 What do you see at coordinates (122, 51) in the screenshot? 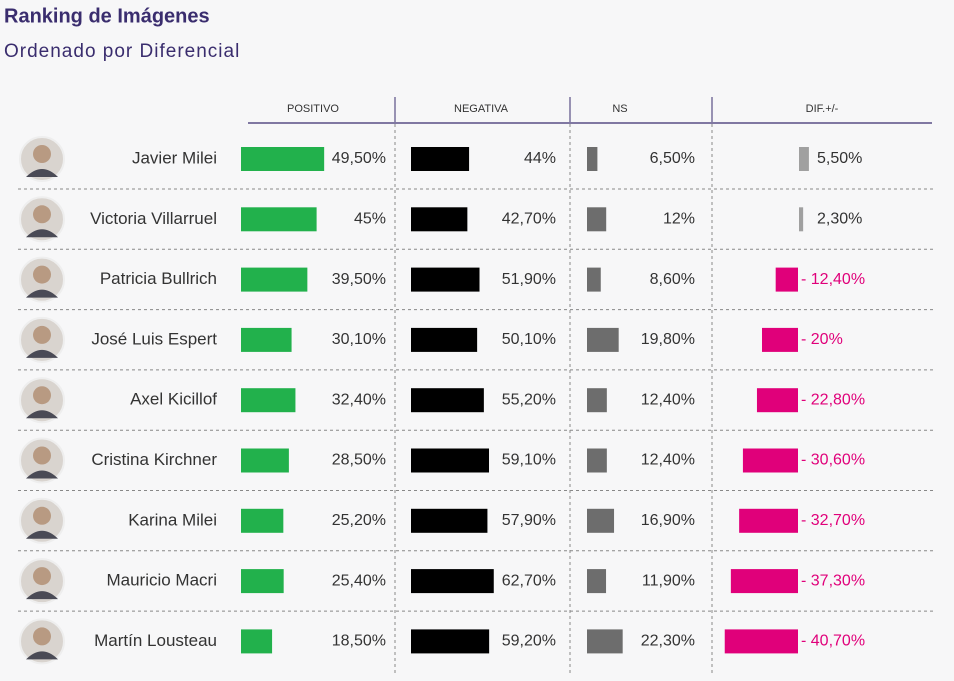
I see `chart-subtitle: Ordenado por Diferencial` at bounding box center [122, 51].